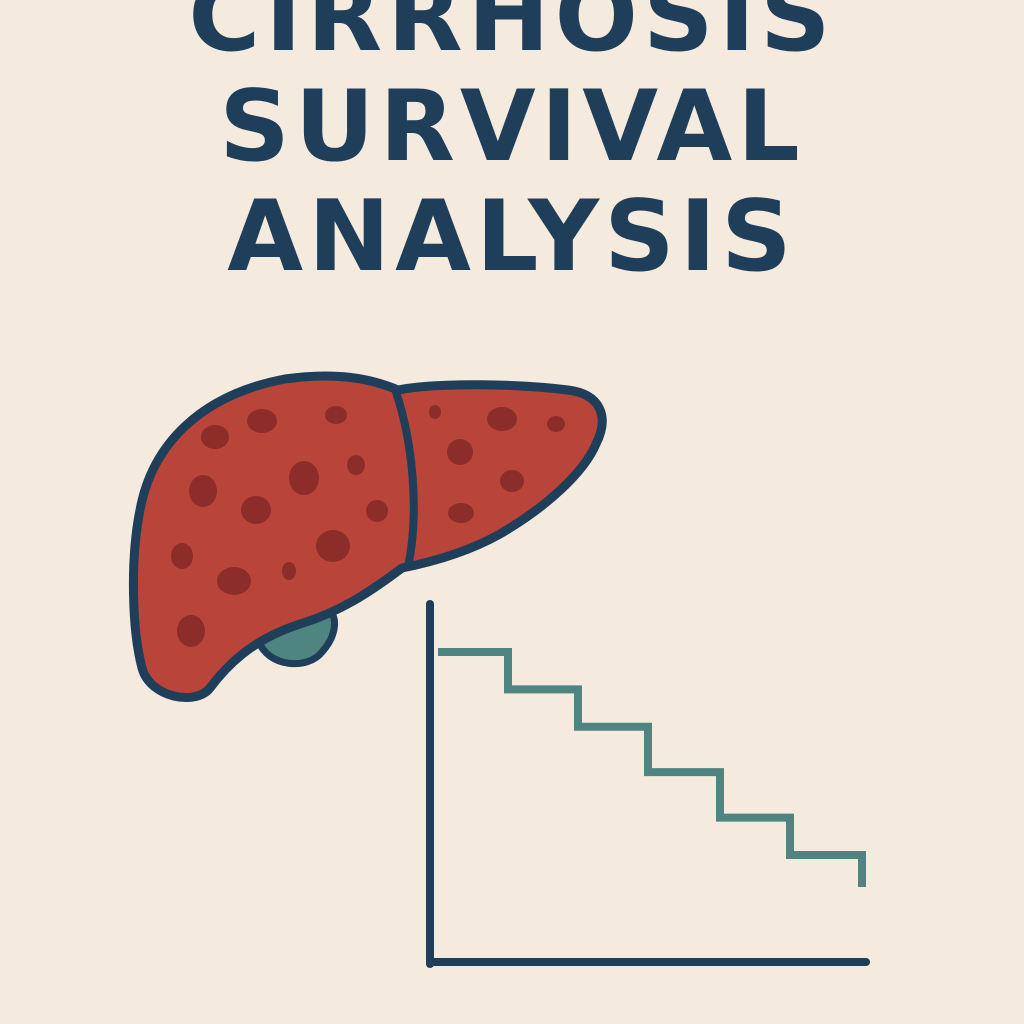 Image resolution: width=1024 pixels, height=1024 pixels. I want to click on liver-lobe-line, so click(405, 479).